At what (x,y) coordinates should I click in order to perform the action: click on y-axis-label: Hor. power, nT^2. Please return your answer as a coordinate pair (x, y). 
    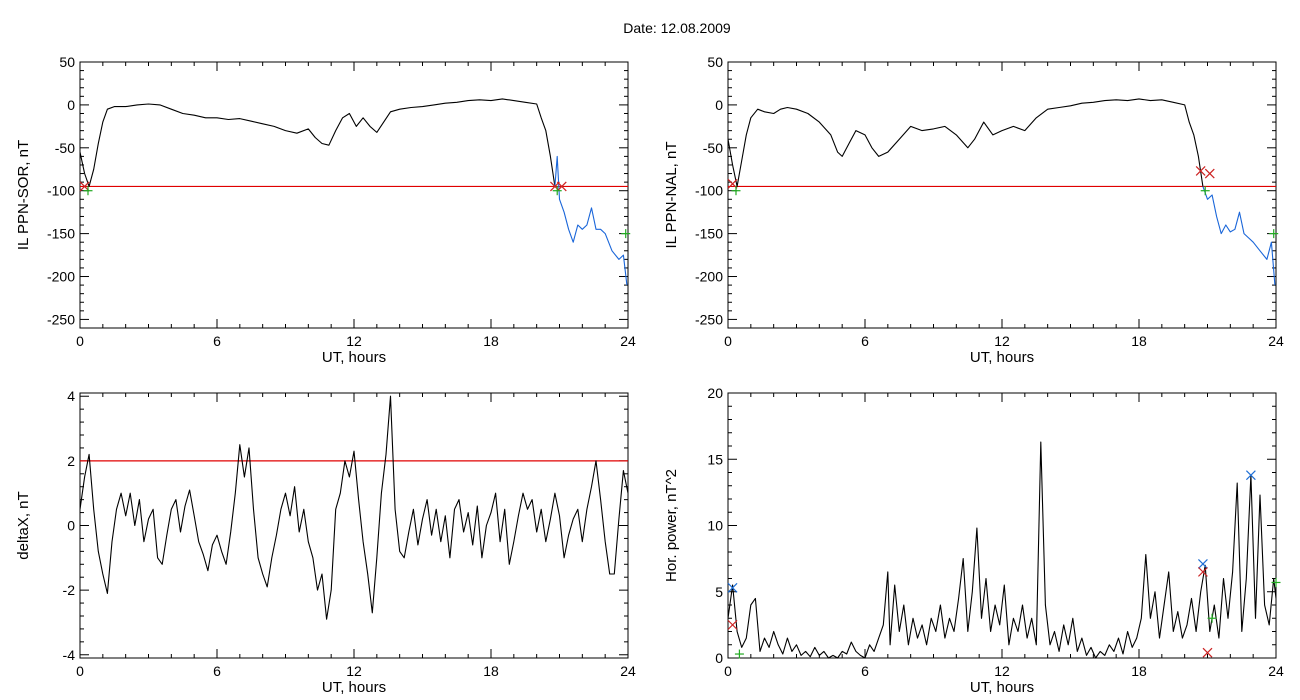
    Looking at the image, I should click on (671, 525).